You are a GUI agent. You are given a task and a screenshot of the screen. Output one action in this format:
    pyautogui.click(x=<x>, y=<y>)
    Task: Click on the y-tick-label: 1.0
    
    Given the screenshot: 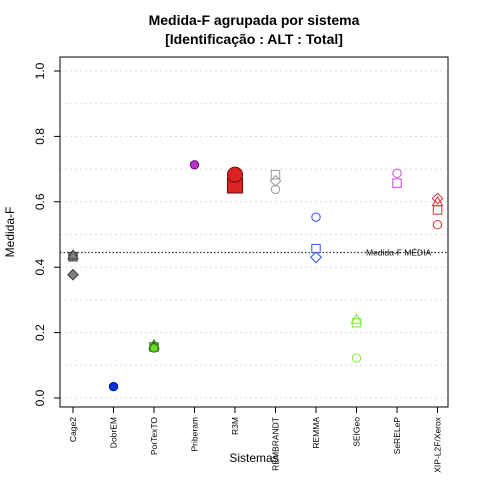 What is the action you would take?
    pyautogui.click(x=40, y=70)
    